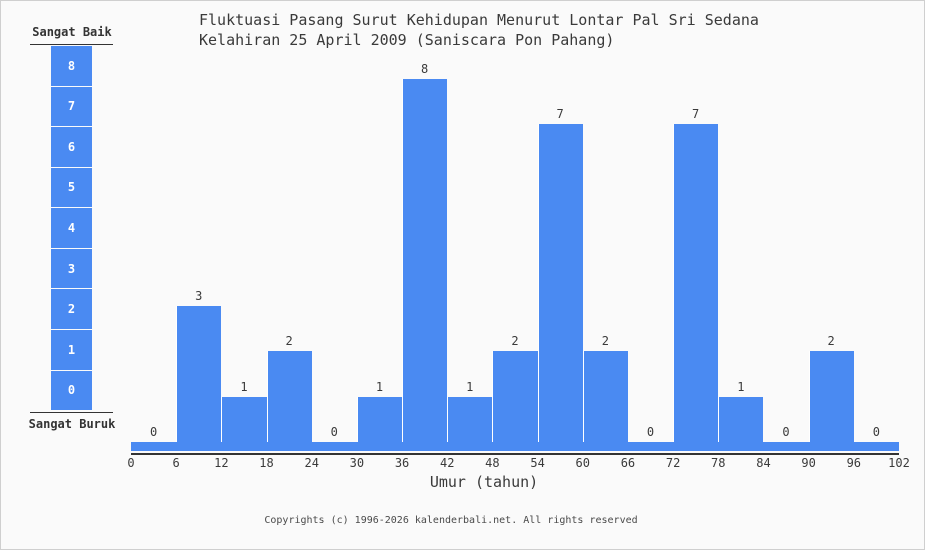 The height and width of the screenshot is (550, 925). Describe the element at coordinates (673, 463) in the screenshot. I see `x-tick-label: 72` at that location.